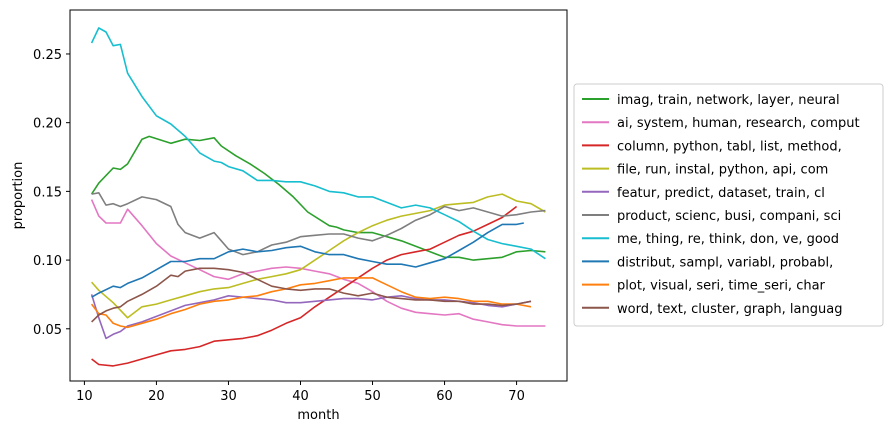 This screenshot has height=432, width=891. Describe the element at coordinates (738, 123) in the screenshot. I see `legend-label: ai, system, human, research, comput` at that location.